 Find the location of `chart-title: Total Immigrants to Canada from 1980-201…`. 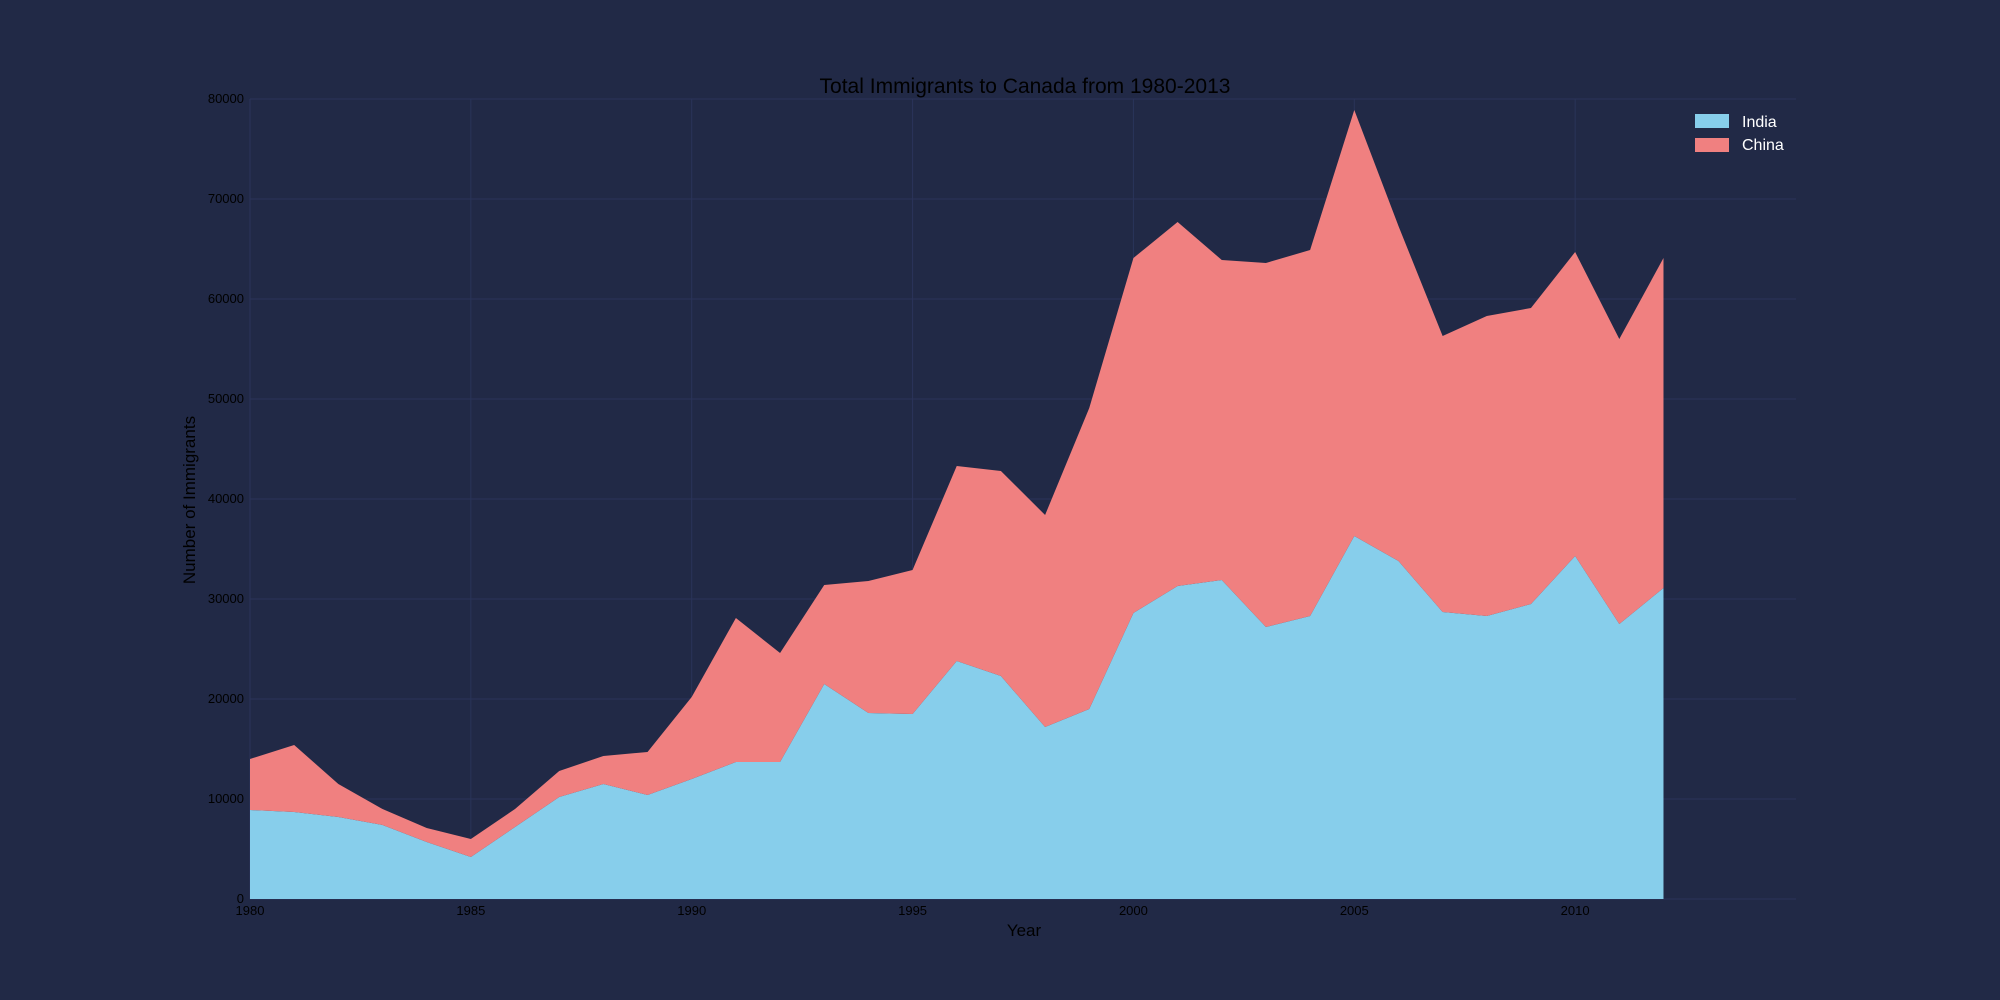

chart-title: Total Immigrants to Canada from 1980-201… is located at coordinates (1025, 86).